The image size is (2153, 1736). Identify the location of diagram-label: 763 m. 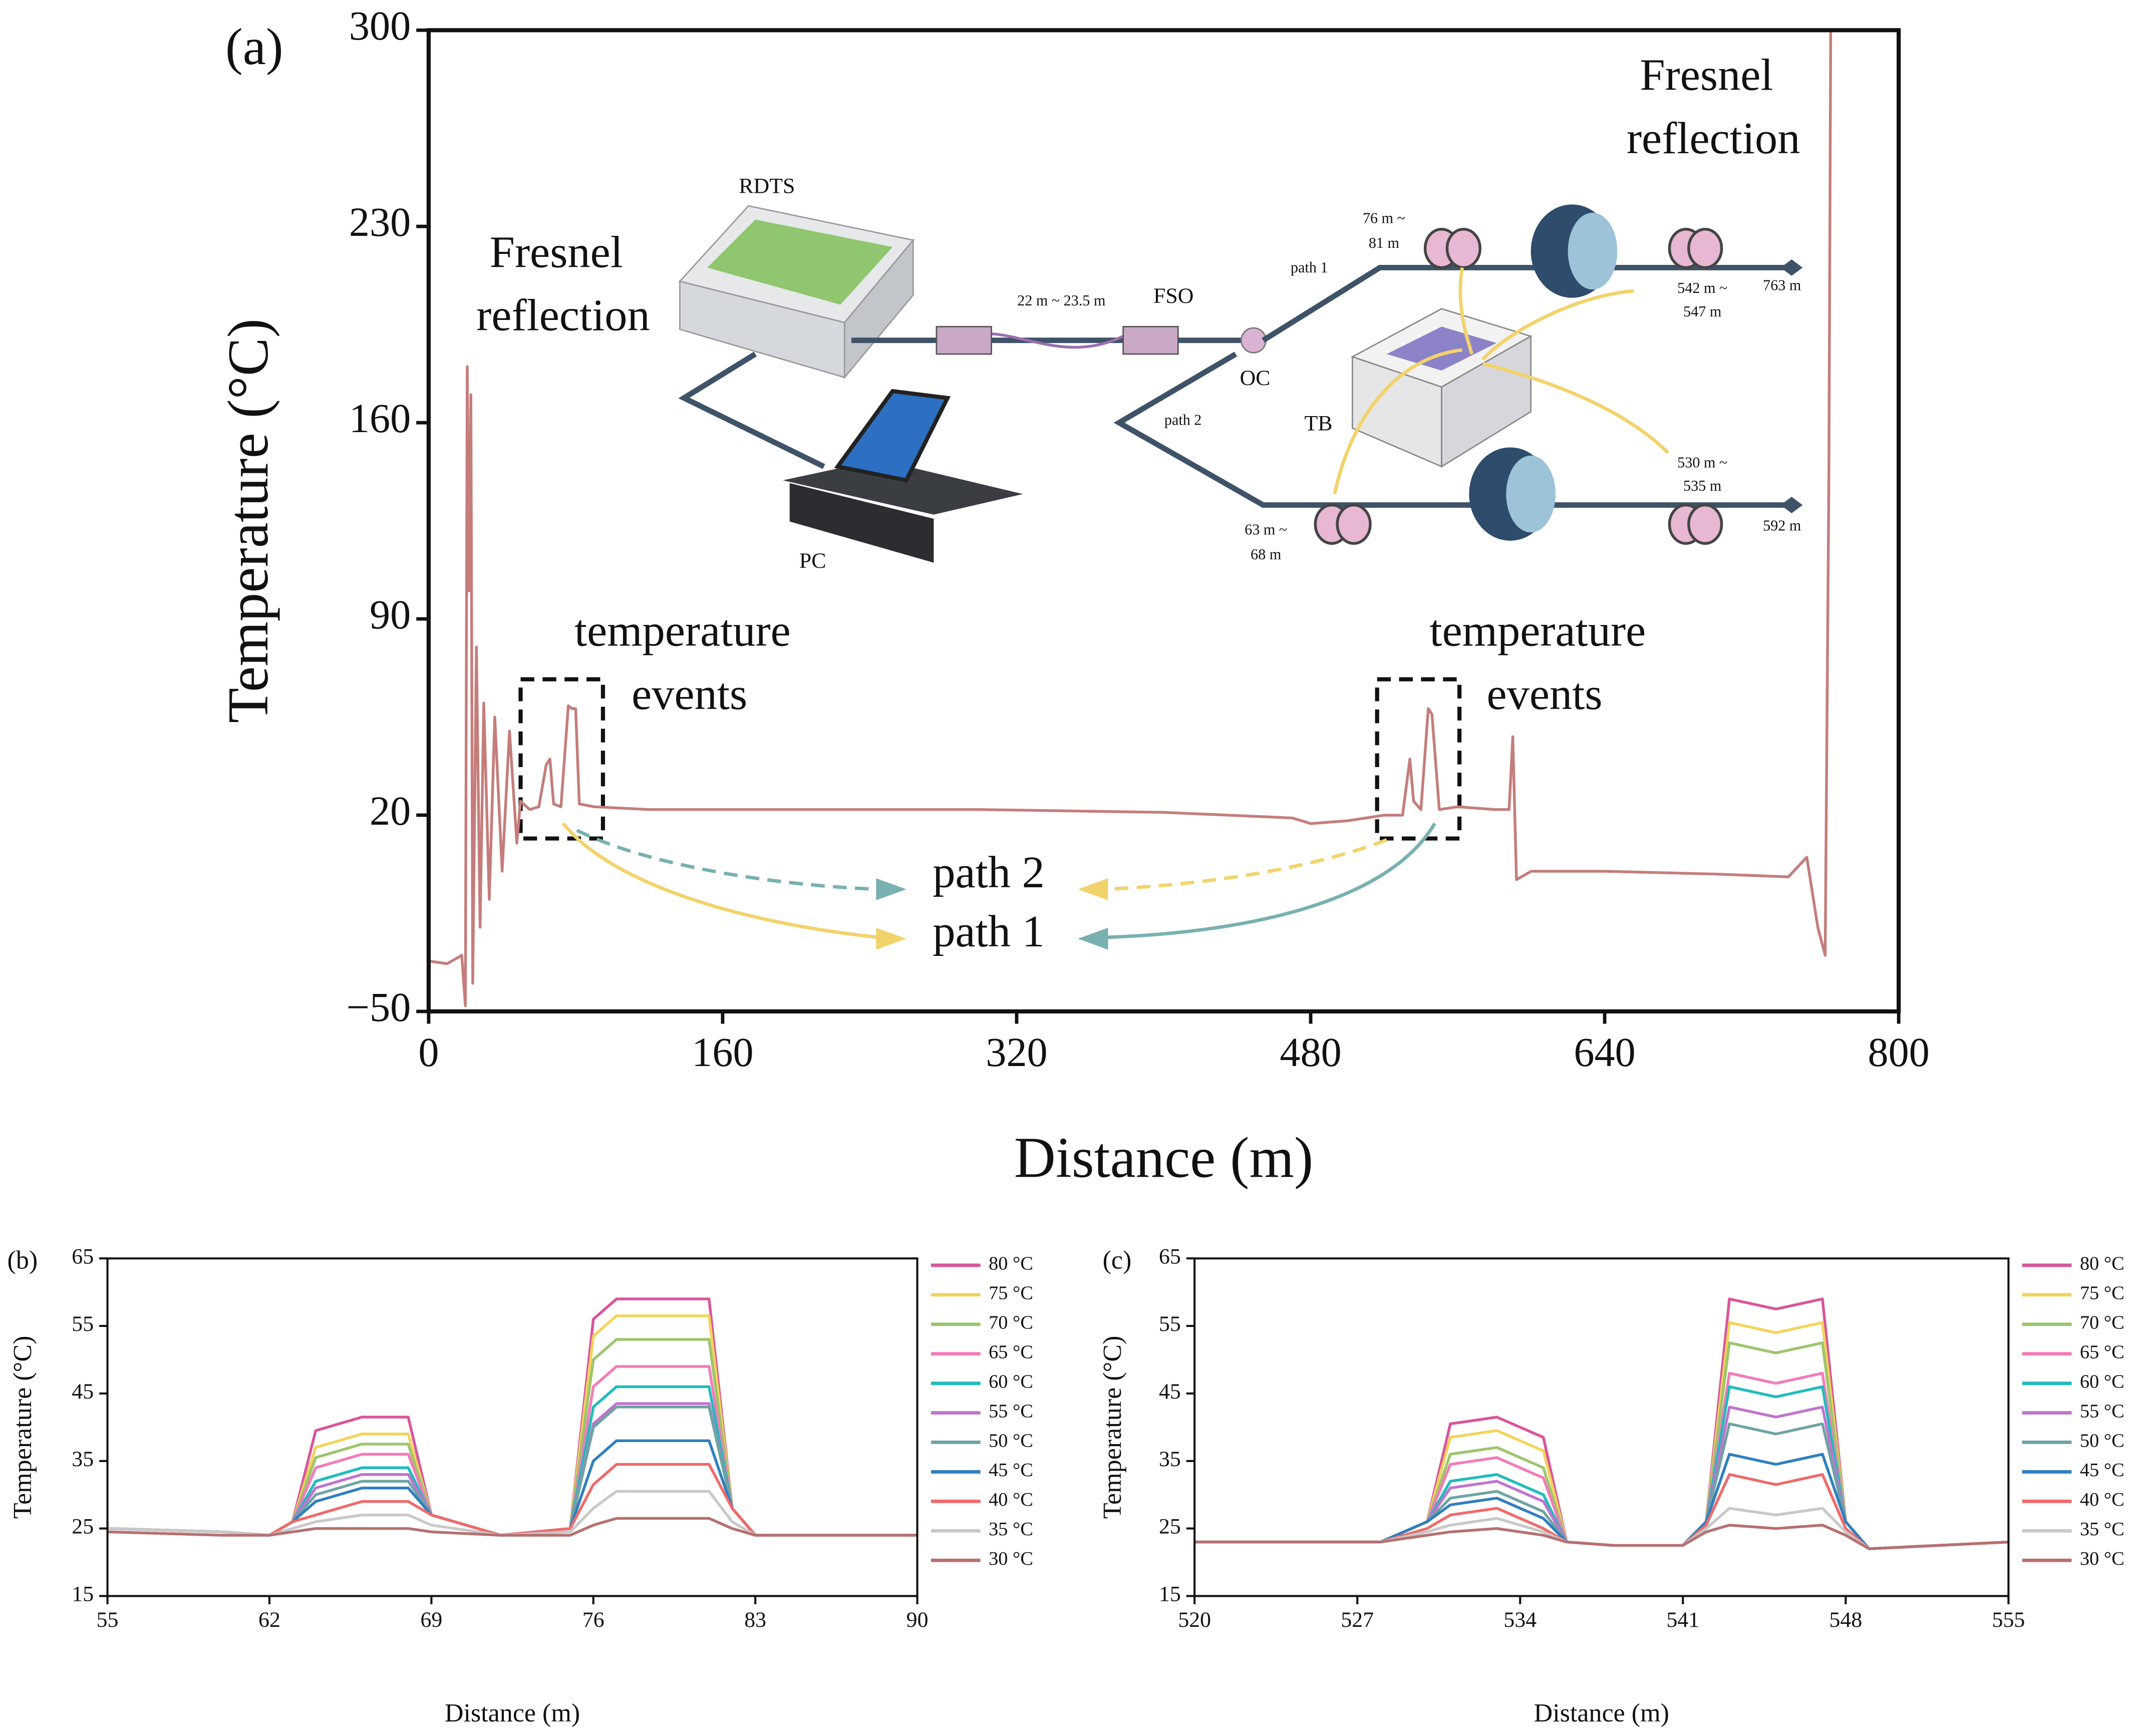
(1782, 286).